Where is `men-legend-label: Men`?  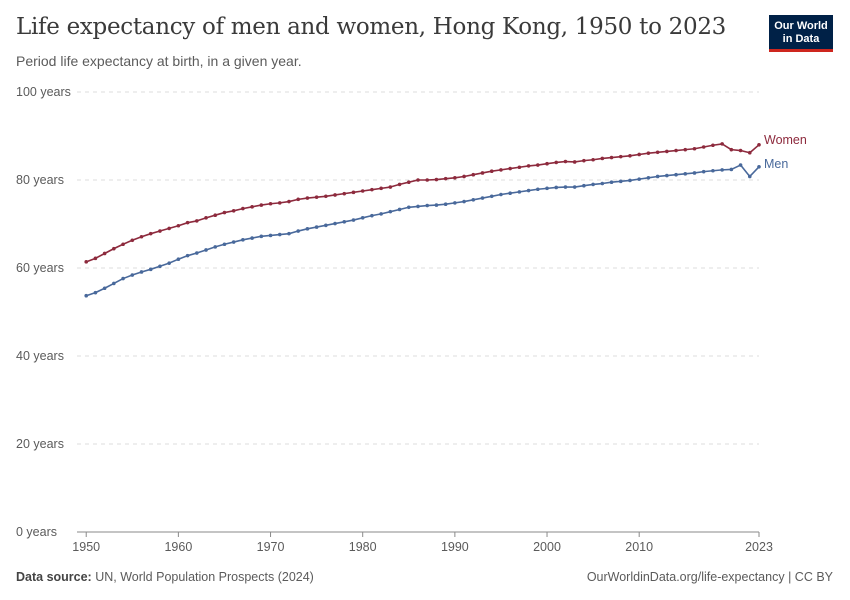
men-legend-label: Men is located at coordinates (776, 164).